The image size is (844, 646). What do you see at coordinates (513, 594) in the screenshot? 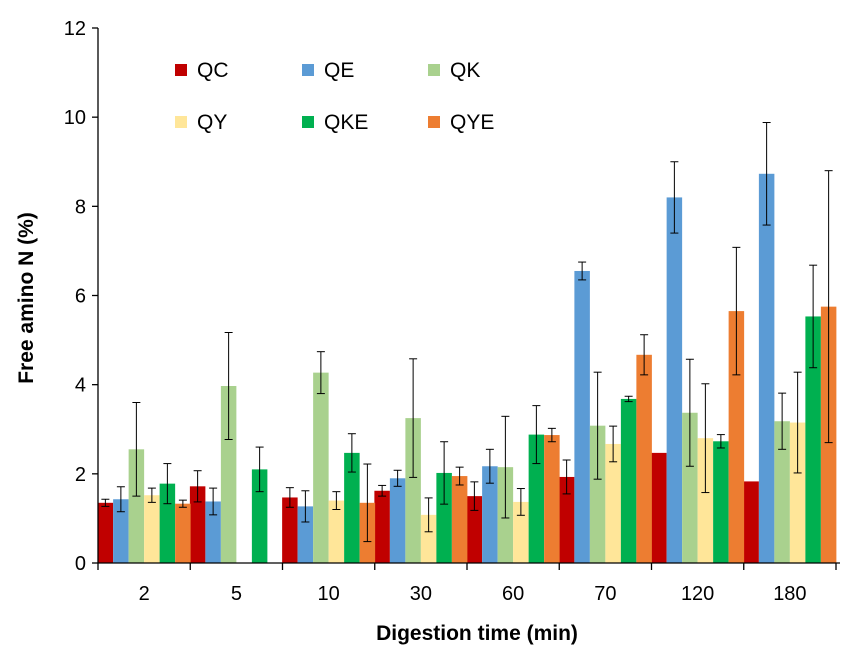
I see `x-tick-label: 60` at bounding box center [513, 594].